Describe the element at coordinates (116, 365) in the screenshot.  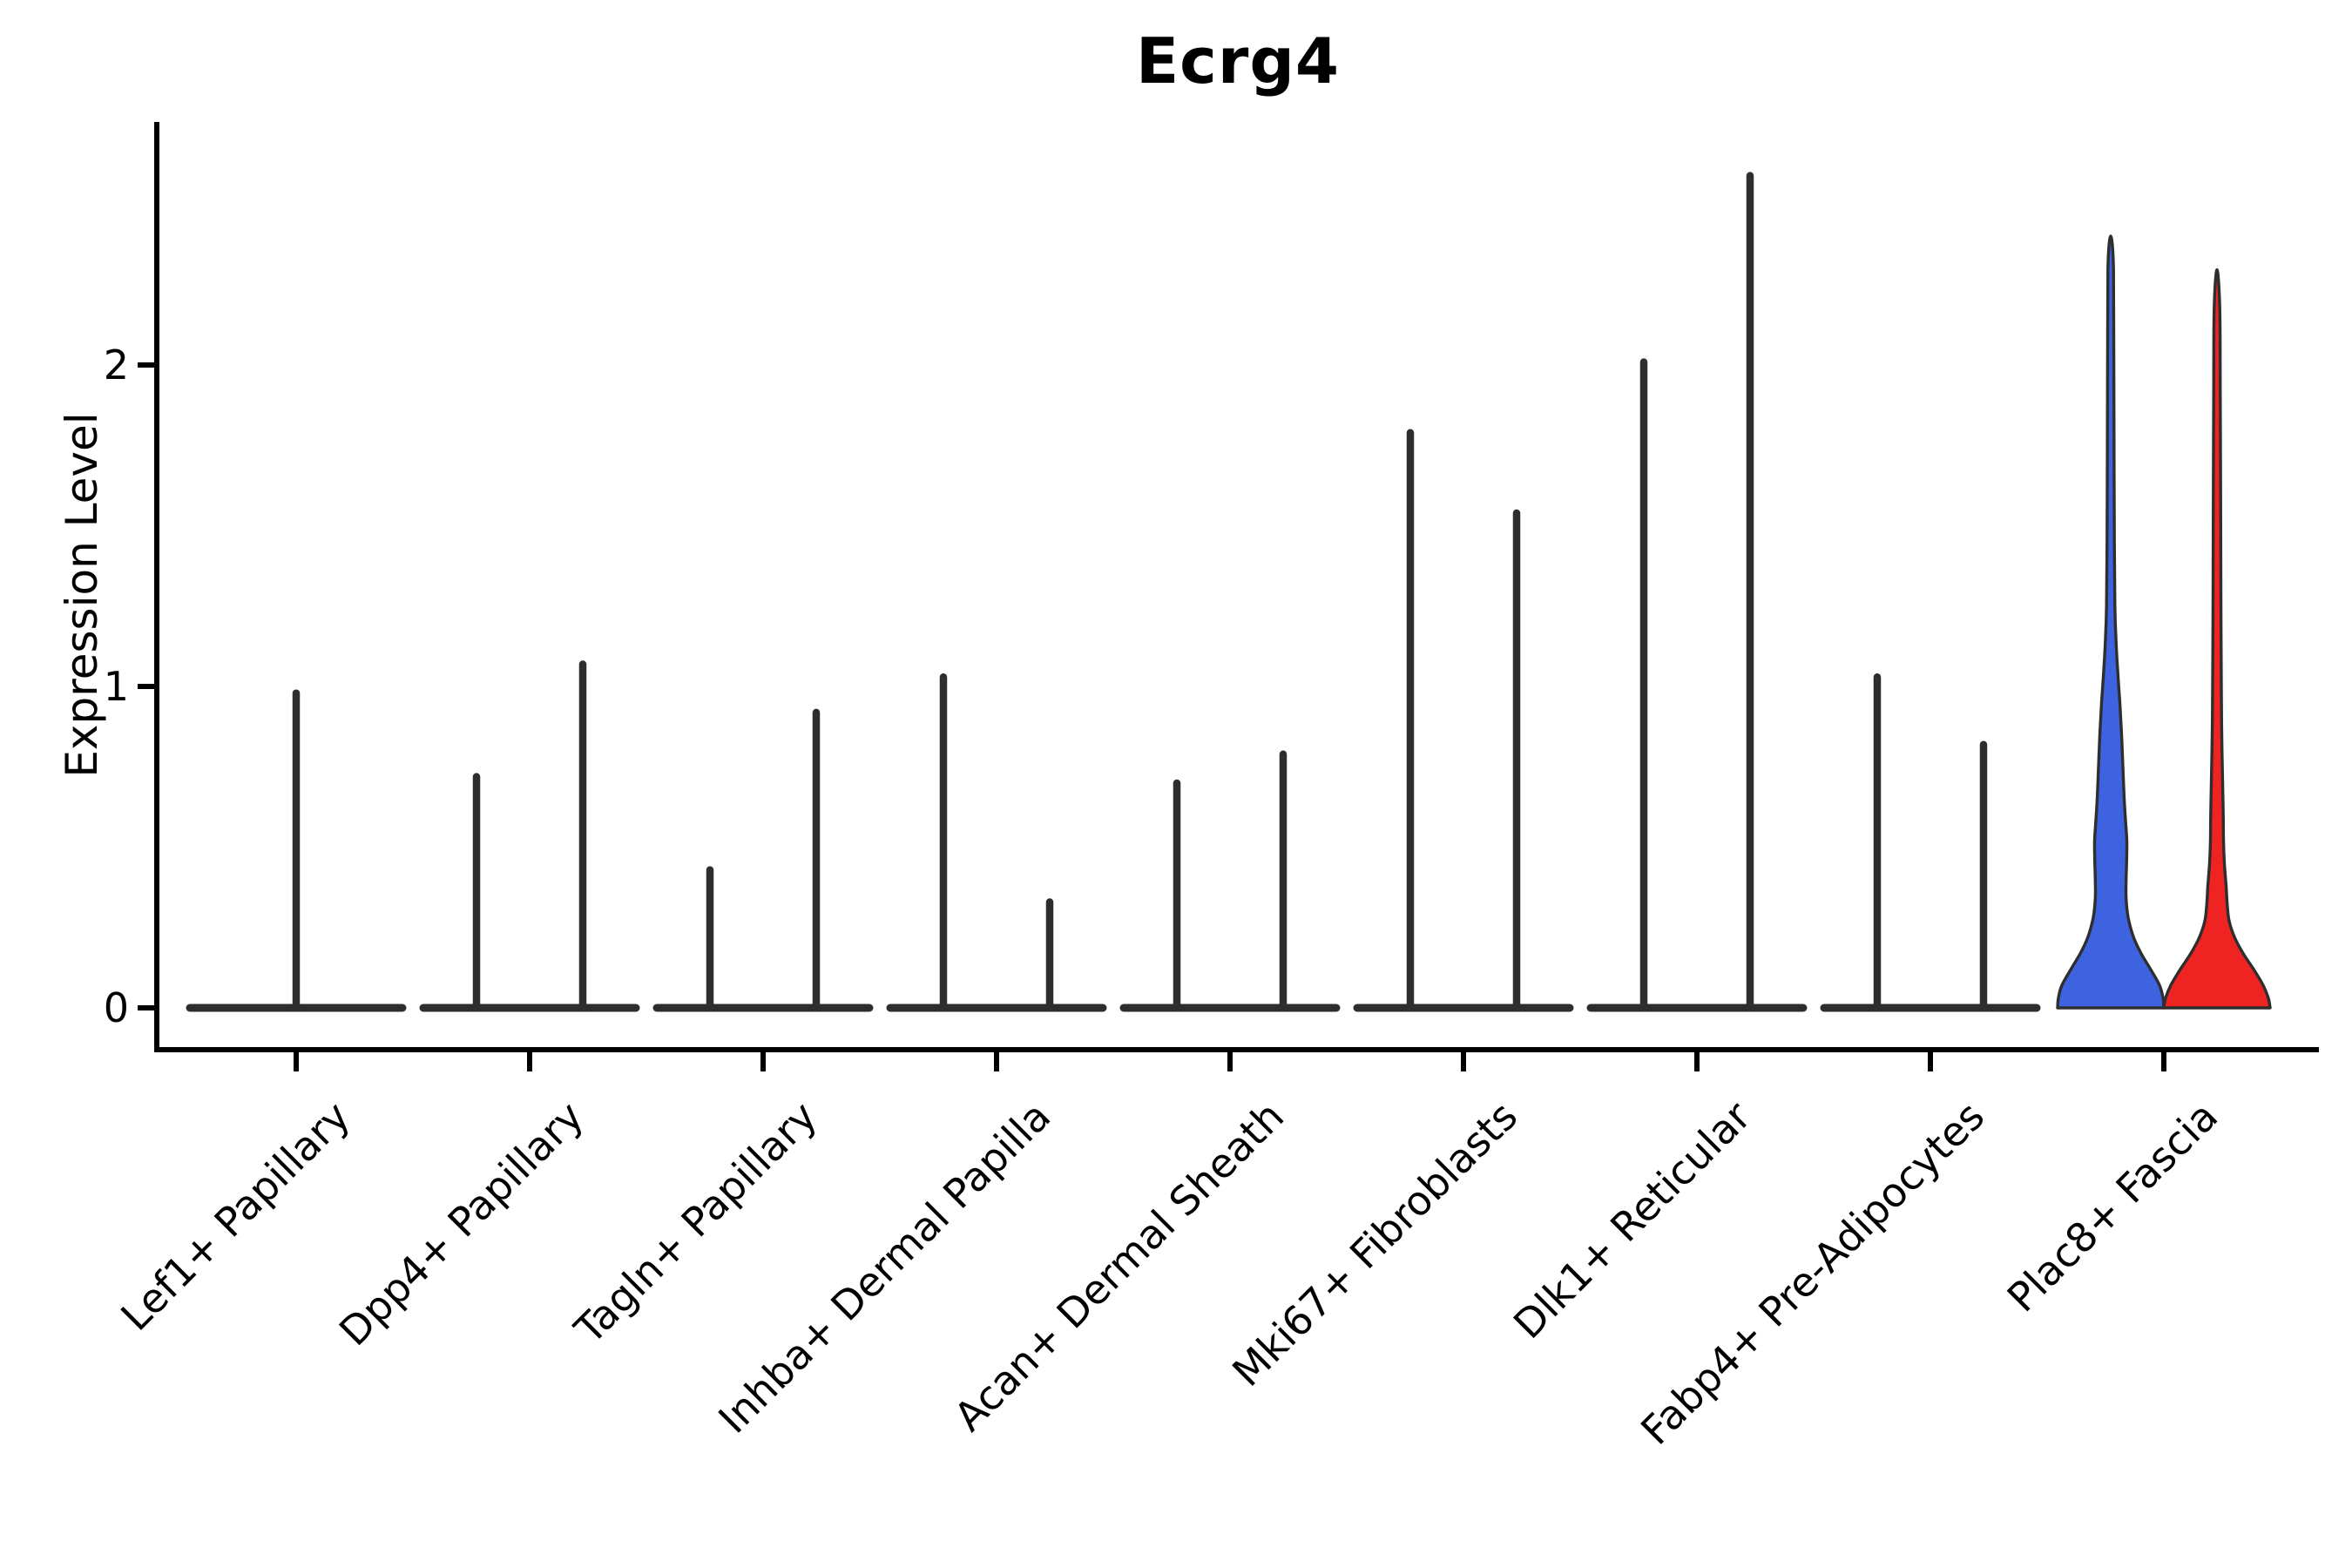
I see `y-tick-label: 2` at that location.